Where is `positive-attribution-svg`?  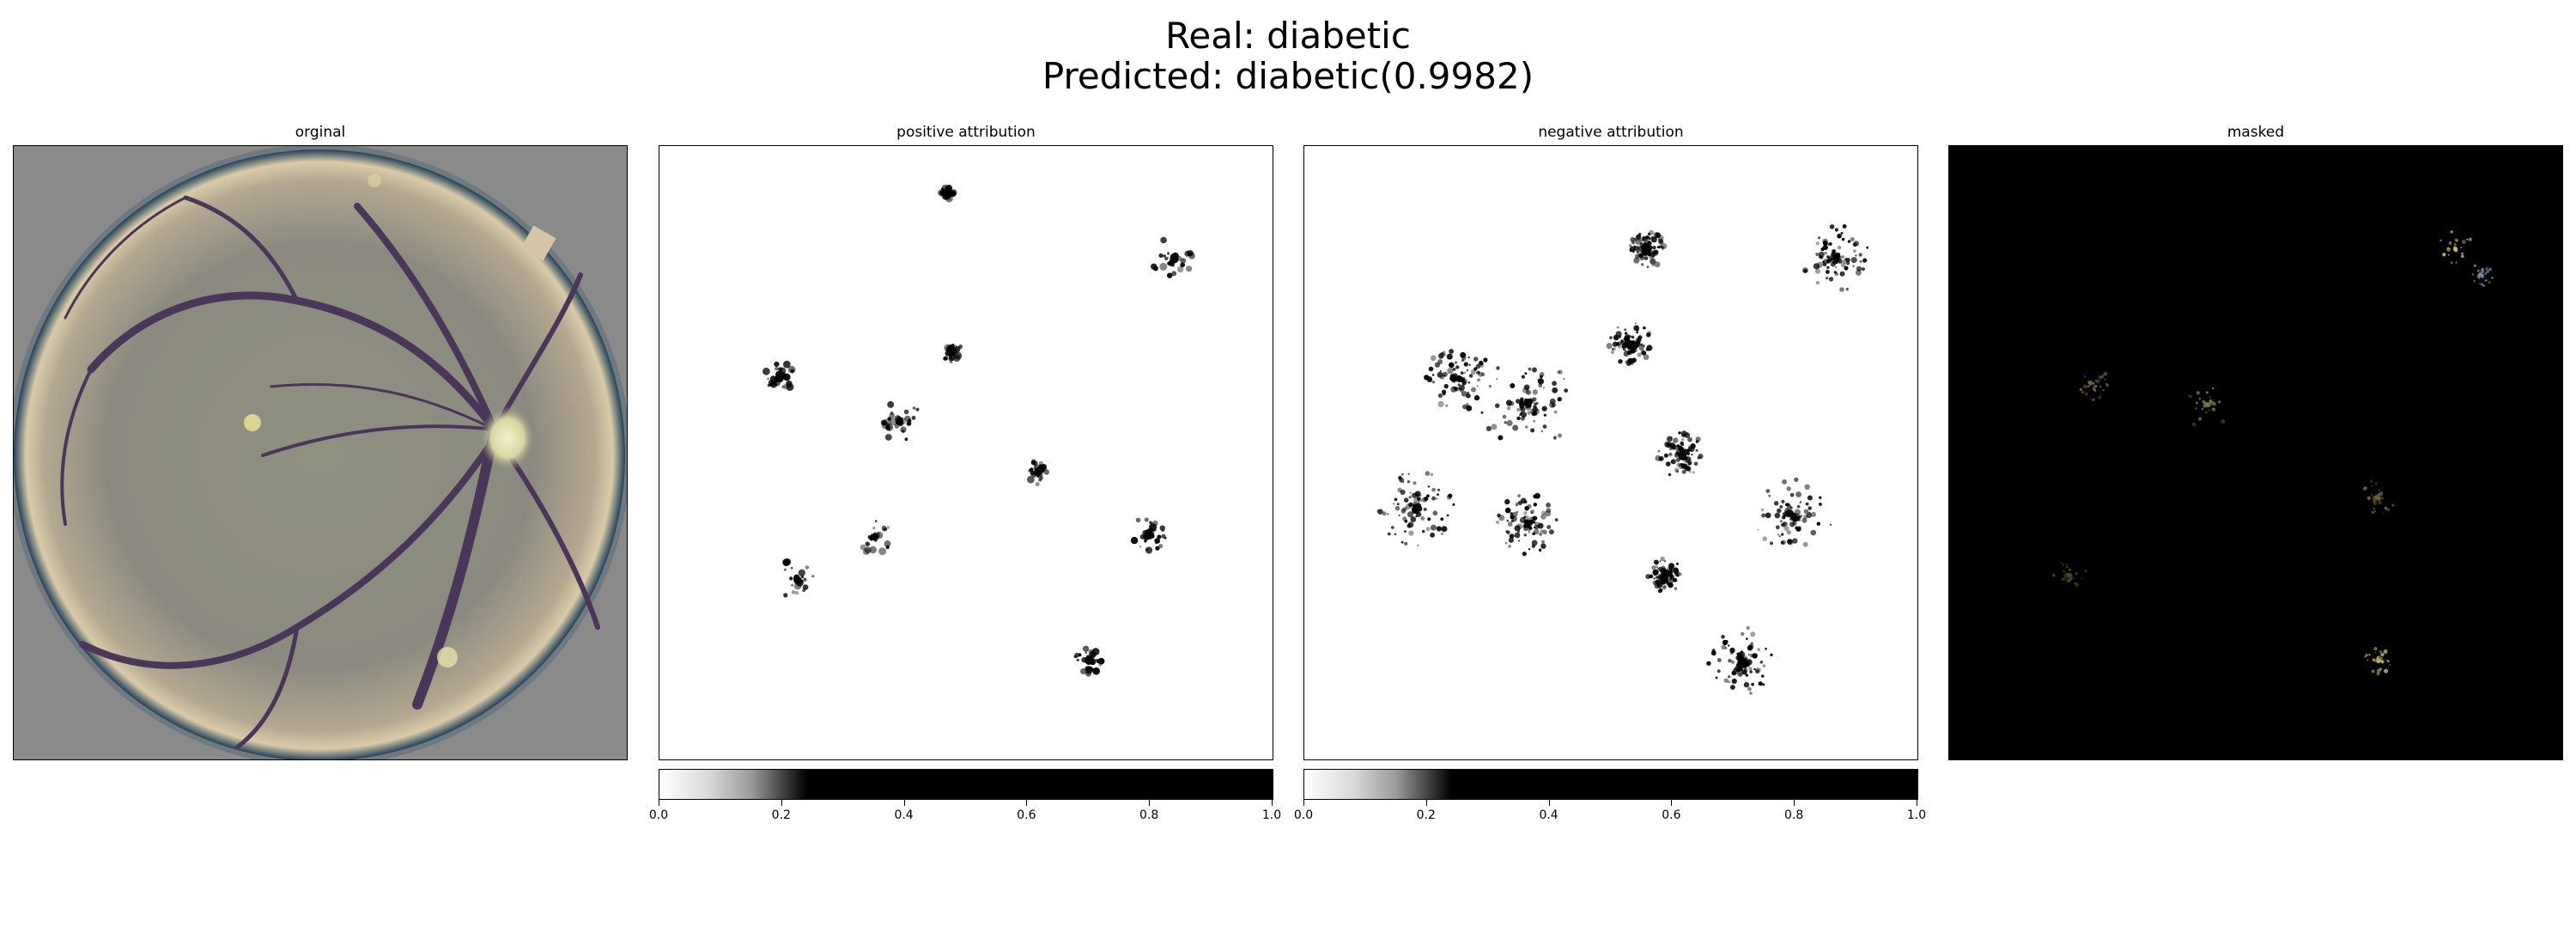 positive-attribution-svg is located at coordinates (979, 430).